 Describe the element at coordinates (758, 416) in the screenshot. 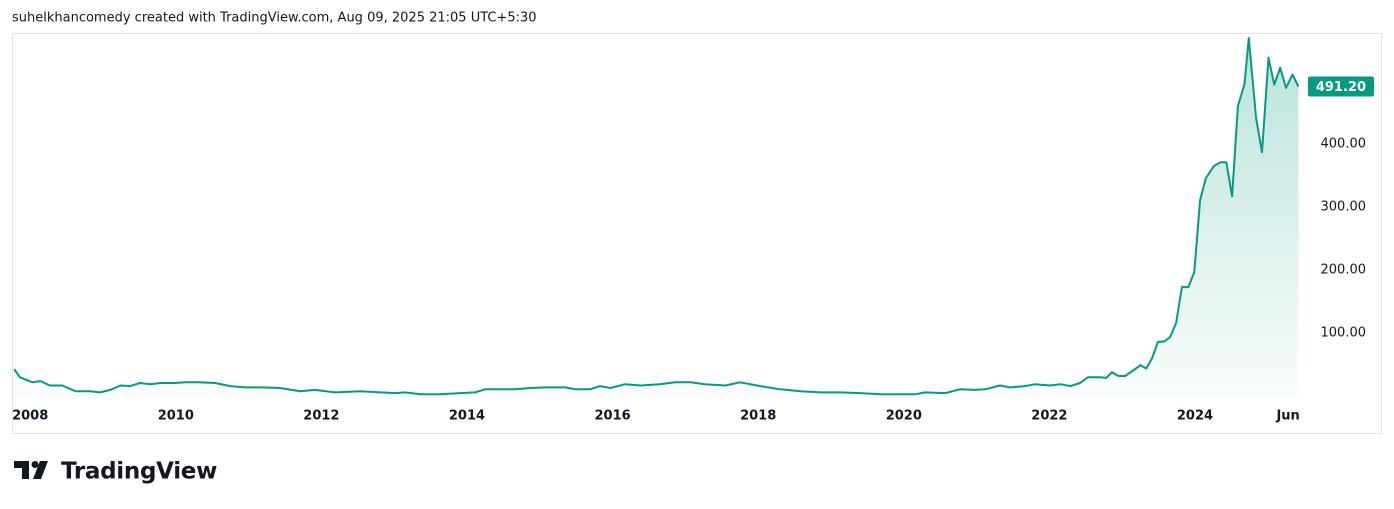

I see `x-tick-label: 2018` at that location.